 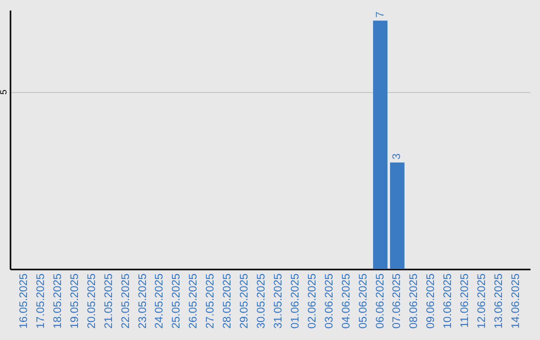 What do you see at coordinates (516, 301) in the screenshot?
I see `x-tick-label: 14.06.2025` at bounding box center [516, 301].